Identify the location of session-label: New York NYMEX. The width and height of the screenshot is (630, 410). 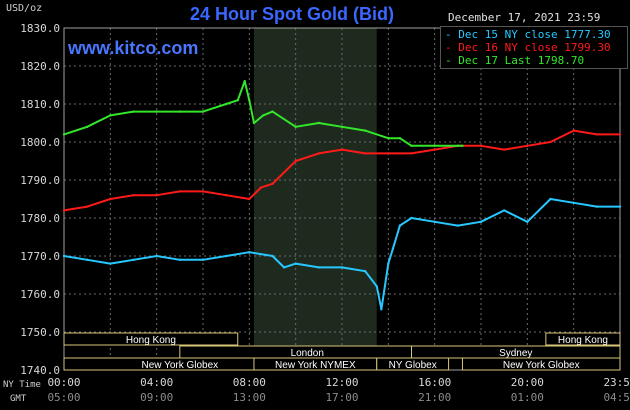
(315, 365).